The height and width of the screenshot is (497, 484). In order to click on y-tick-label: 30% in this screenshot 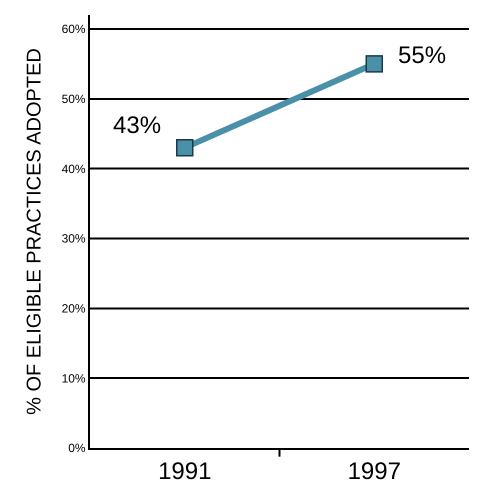, I will do `click(74, 239)`.